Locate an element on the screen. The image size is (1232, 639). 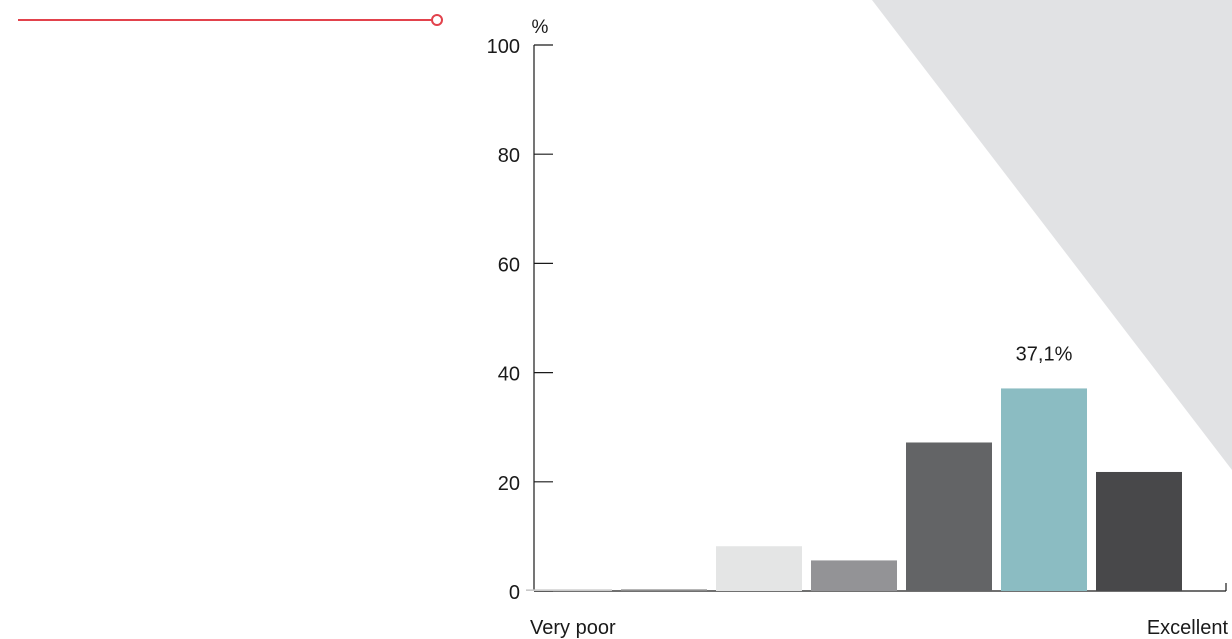
y-tick-label: 0 is located at coordinates (514, 593).